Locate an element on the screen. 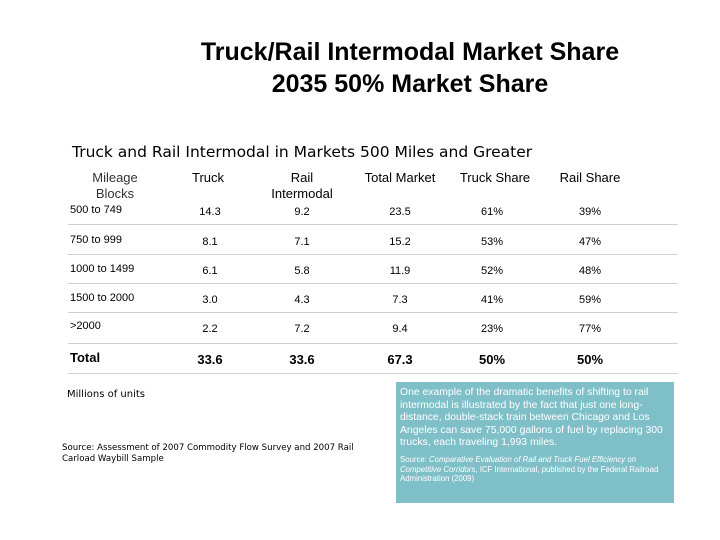  cell-rail: 5.8 is located at coordinates (302, 271).